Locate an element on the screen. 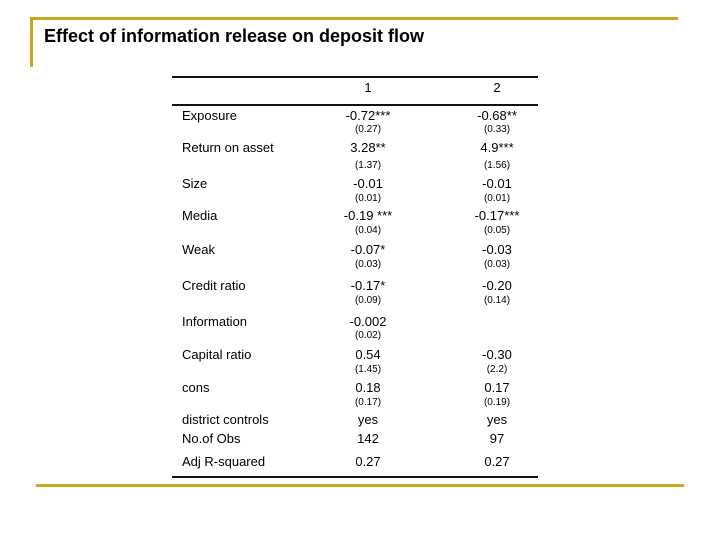  row-label: Exposure is located at coordinates (209, 115).